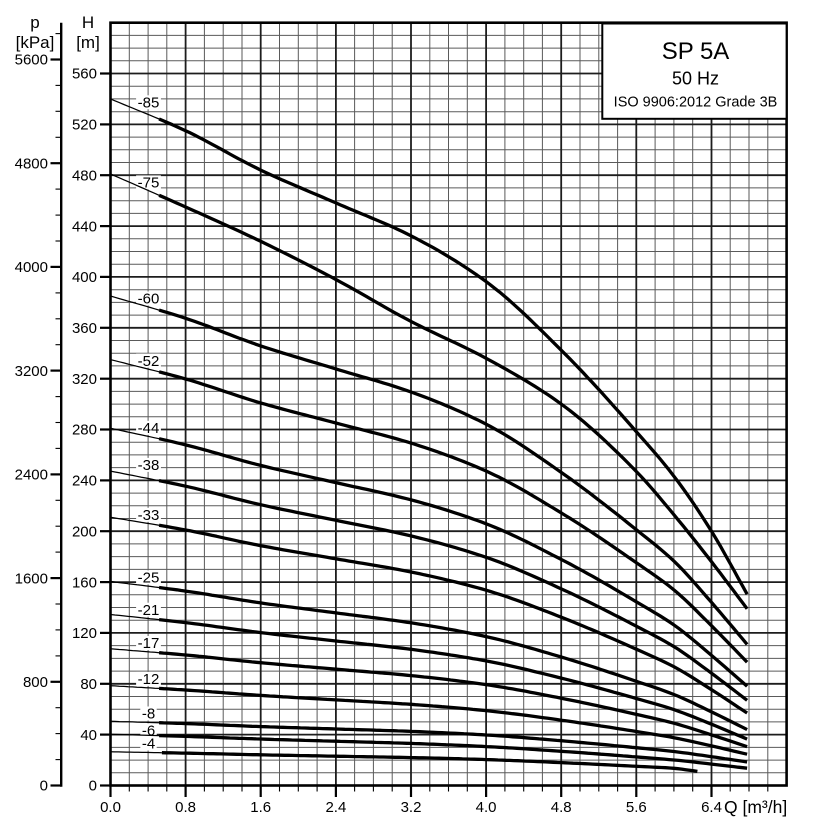 This screenshot has width=819, height=827. Describe the element at coordinates (84, 74) in the screenshot. I see `svg-text: 560` at that location.